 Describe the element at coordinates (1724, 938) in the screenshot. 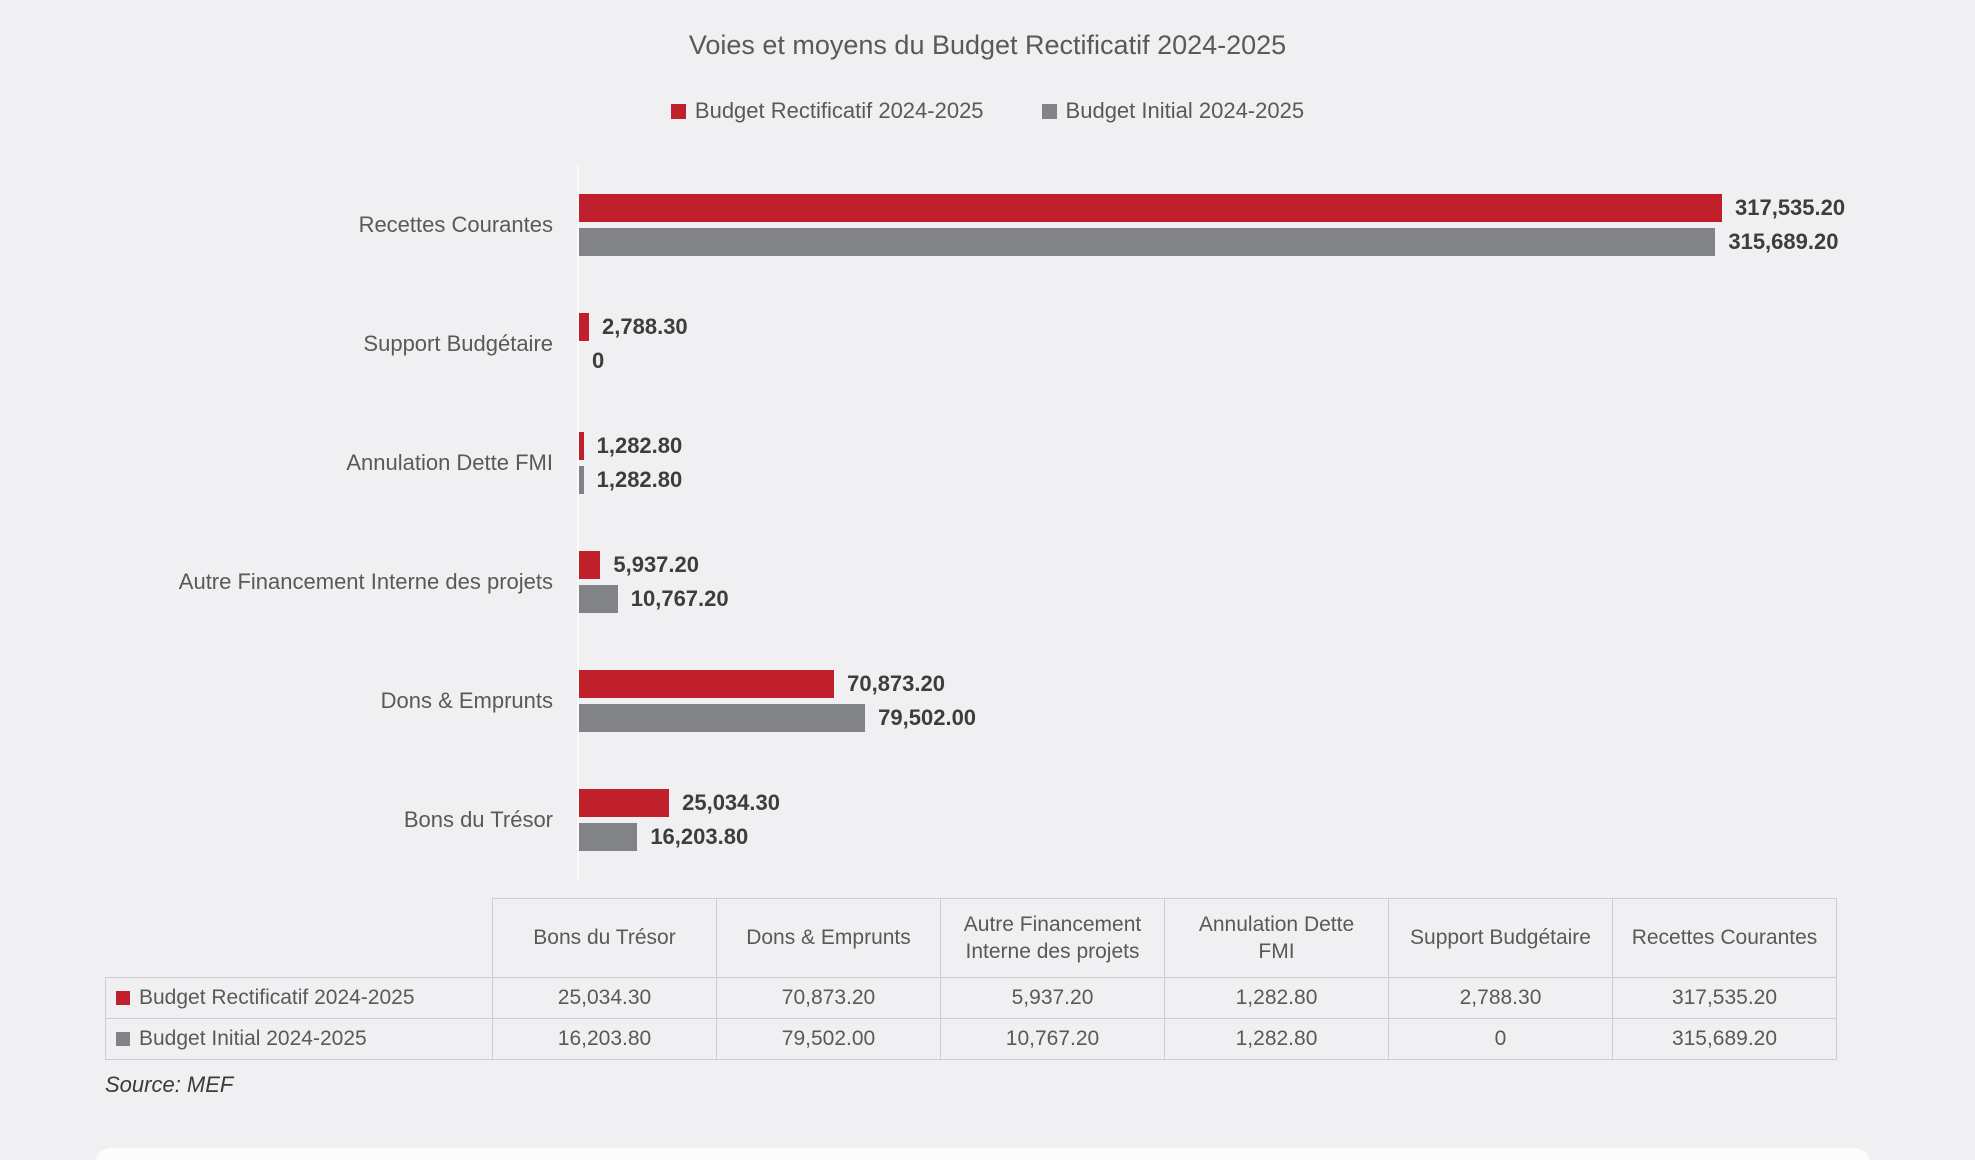

I see `table-header-cell: Recettes Courantes` at that location.